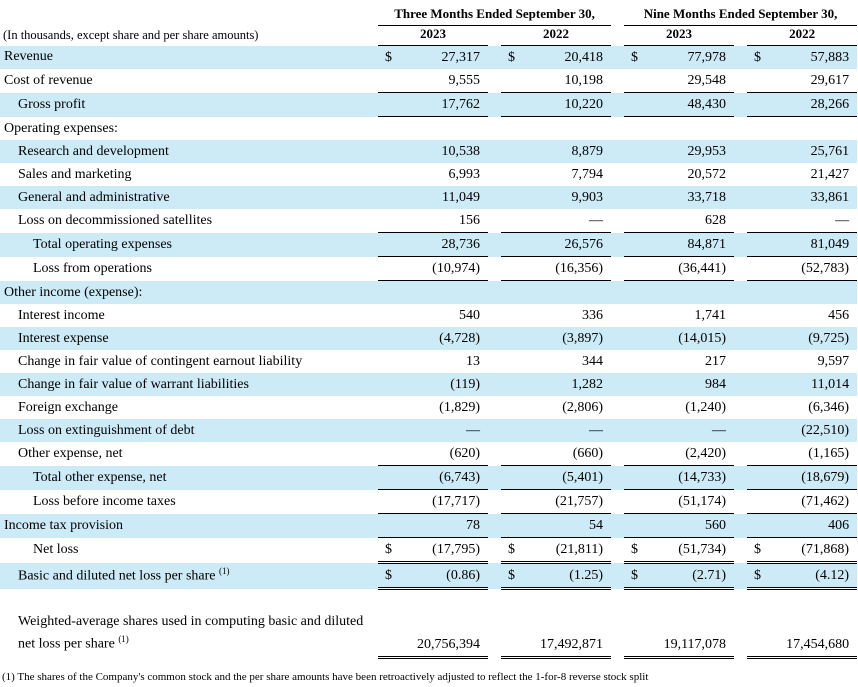 This screenshot has width=858, height=687. Describe the element at coordinates (106, 430) in the screenshot. I see `row-label: Loss on extinguishment of debt` at that location.